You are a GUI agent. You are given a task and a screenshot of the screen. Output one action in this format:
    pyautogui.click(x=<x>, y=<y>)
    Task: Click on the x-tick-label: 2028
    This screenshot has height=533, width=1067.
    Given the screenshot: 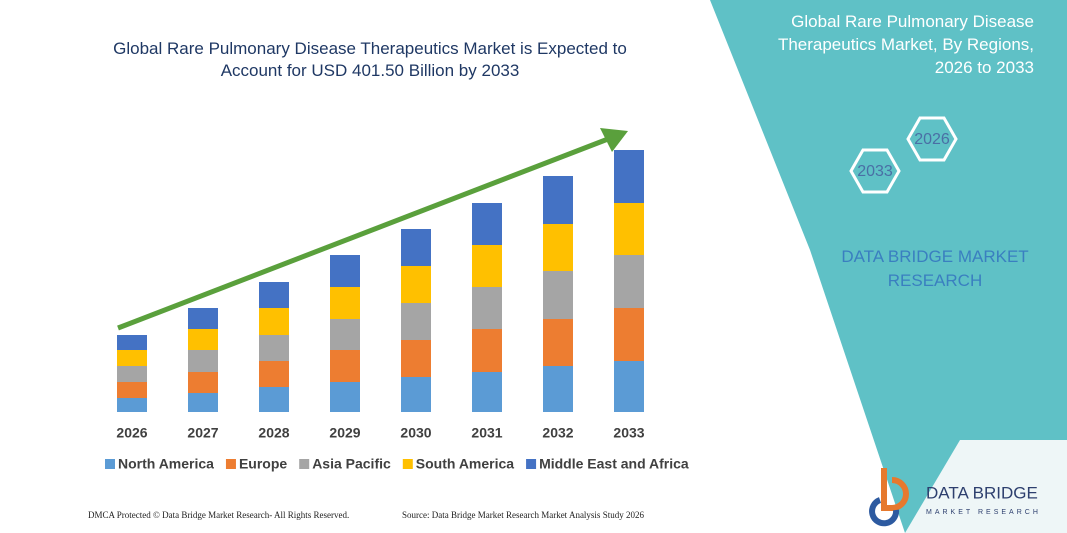 What is the action you would take?
    pyautogui.click(x=273, y=433)
    